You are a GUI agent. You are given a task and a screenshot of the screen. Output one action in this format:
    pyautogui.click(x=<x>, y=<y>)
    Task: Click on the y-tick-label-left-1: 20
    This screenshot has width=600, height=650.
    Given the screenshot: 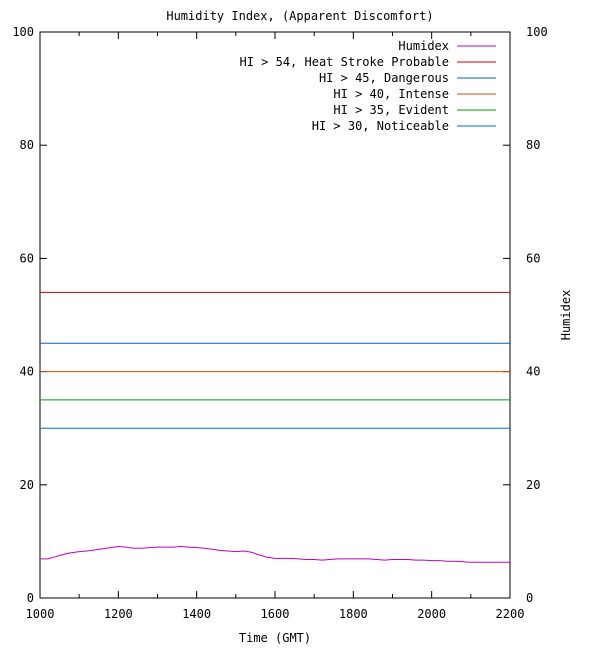 What is the action you would take?
    pyautogui.click(x=27, y=485)
    